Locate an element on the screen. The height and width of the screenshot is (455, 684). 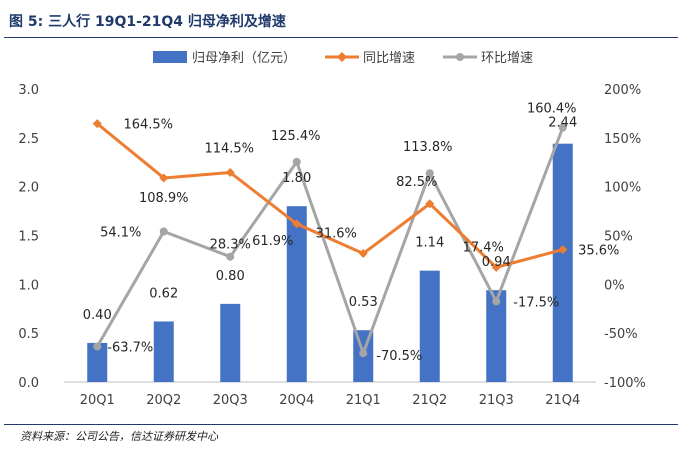
source-note: 资料来源：公司公告，信达证券研发中心 is located at coordinates (119, 436).